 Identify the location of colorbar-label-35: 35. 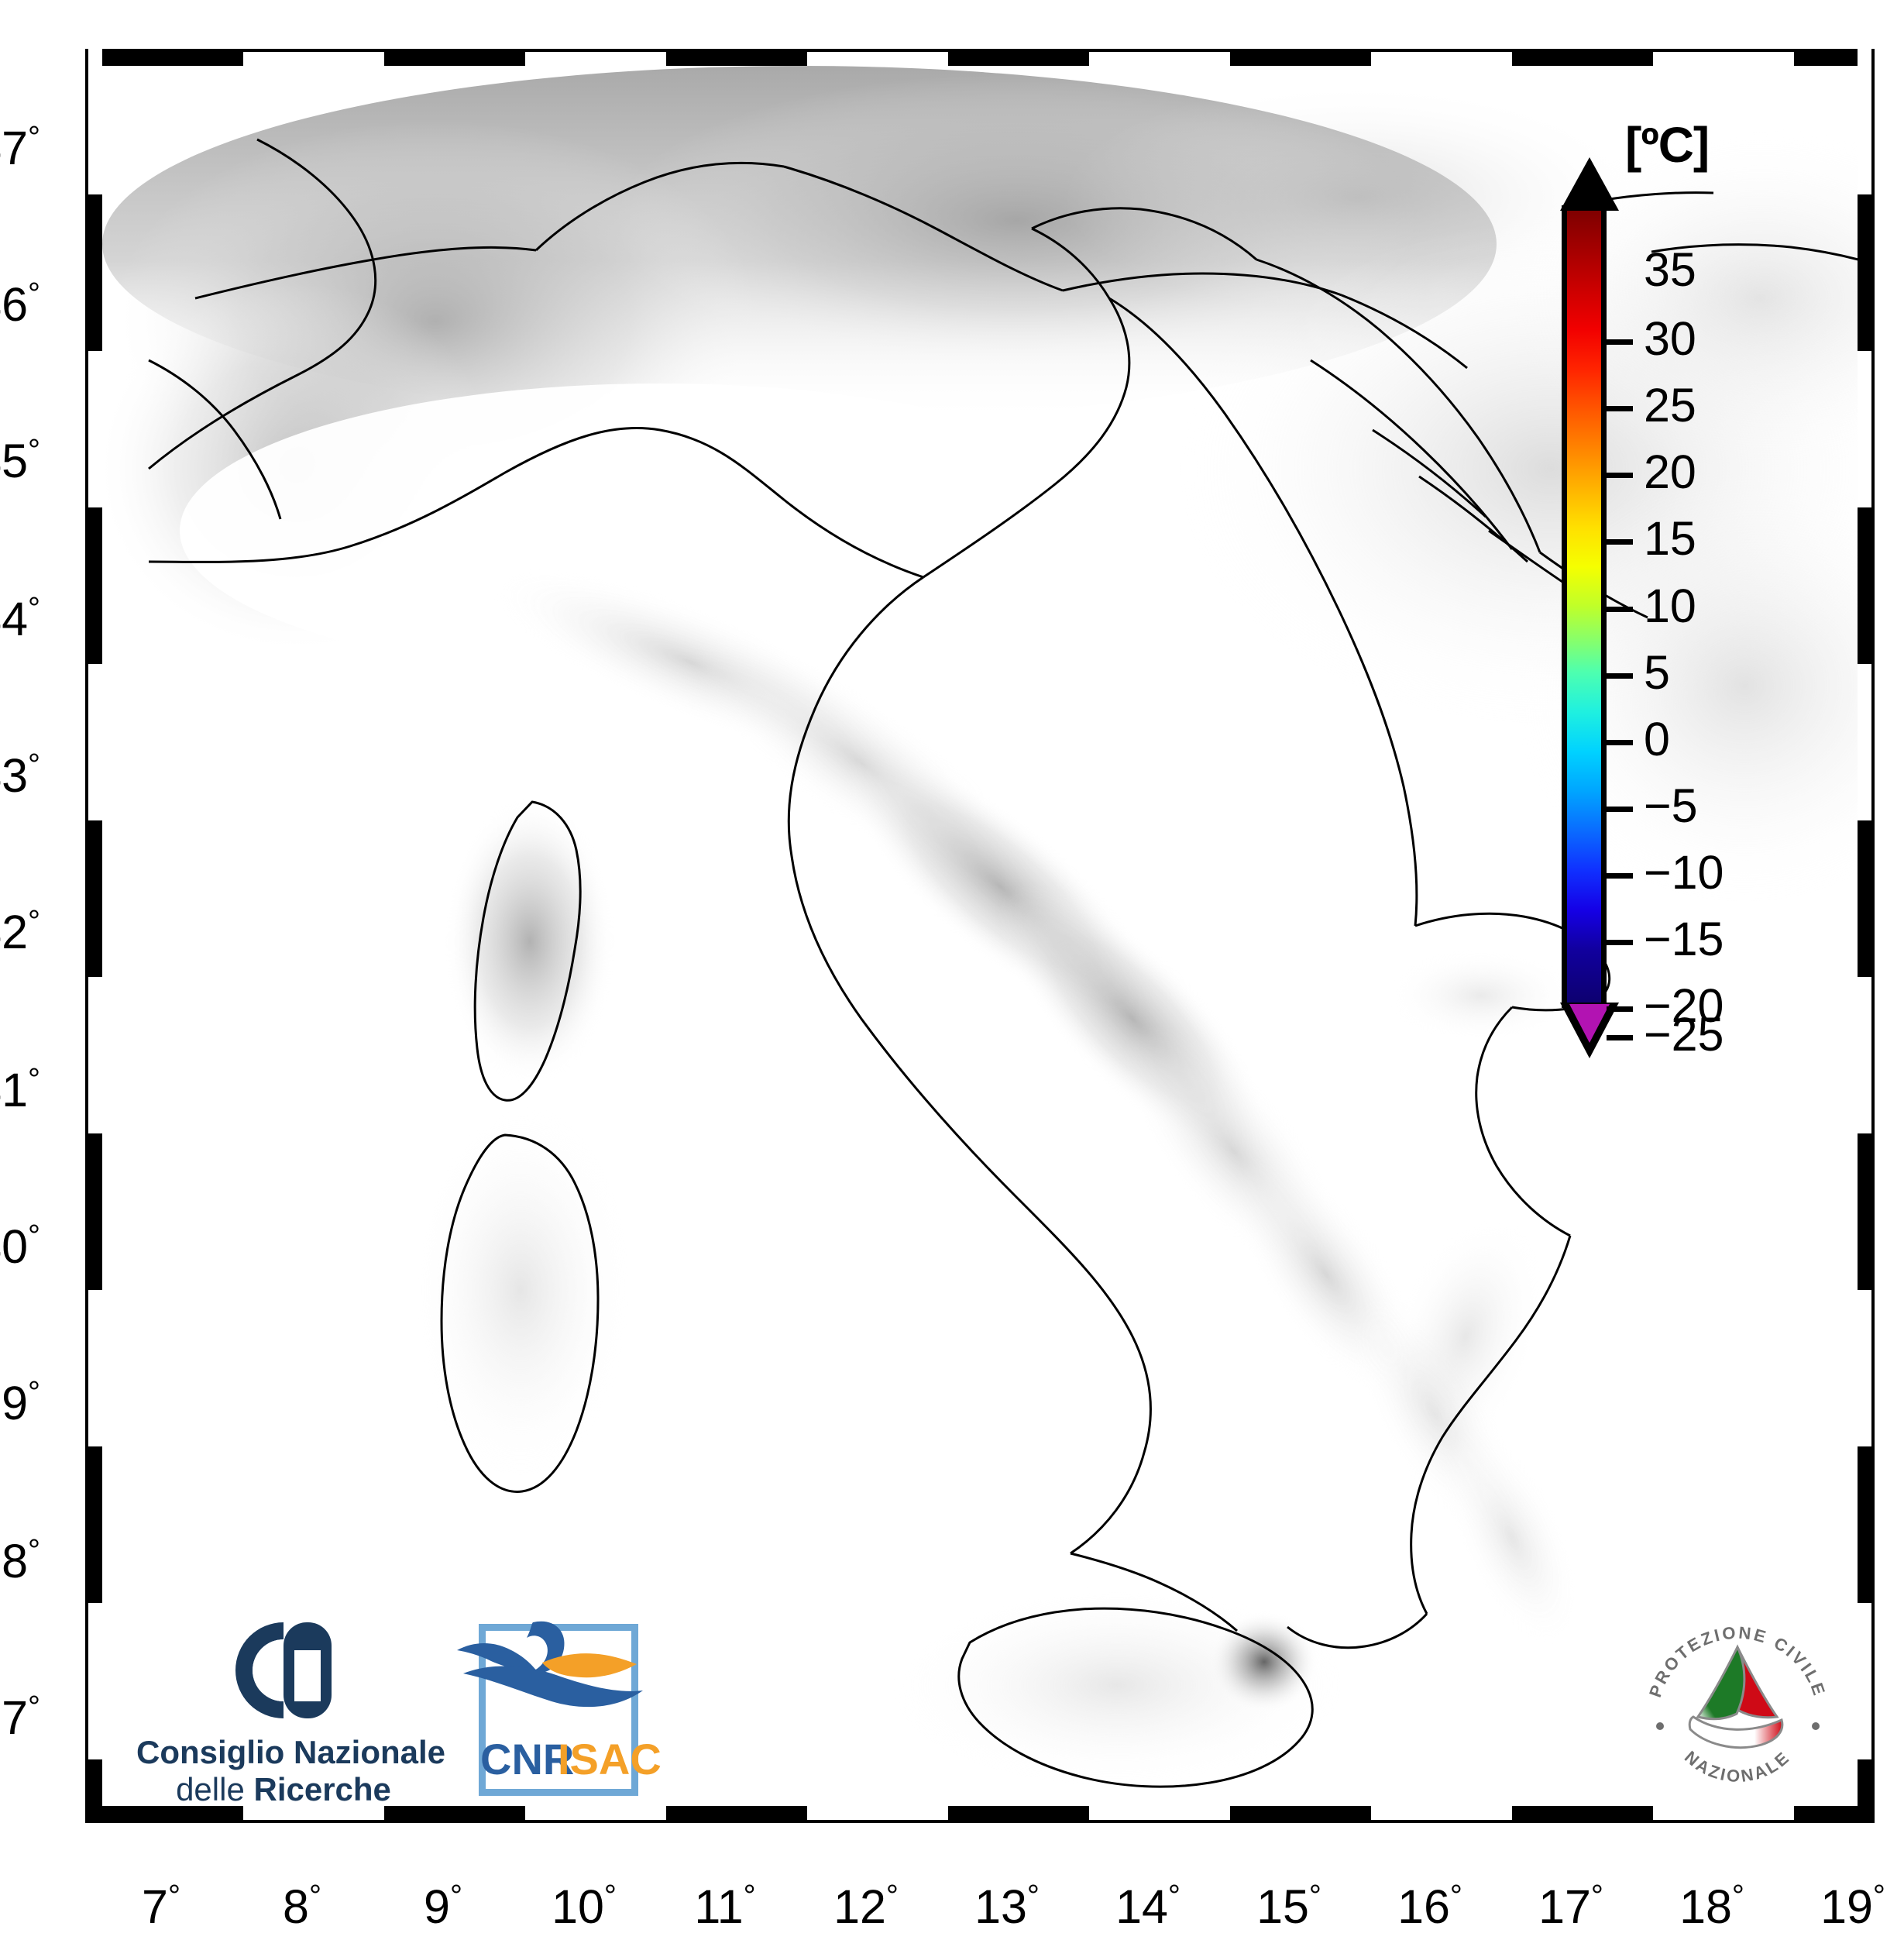
(1670, 269).